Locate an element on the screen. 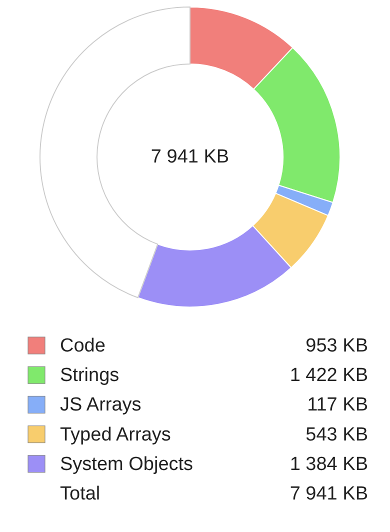 This screenshot has width=390, height=532. data-label: 543 KB is located at coordinates (337, 435).